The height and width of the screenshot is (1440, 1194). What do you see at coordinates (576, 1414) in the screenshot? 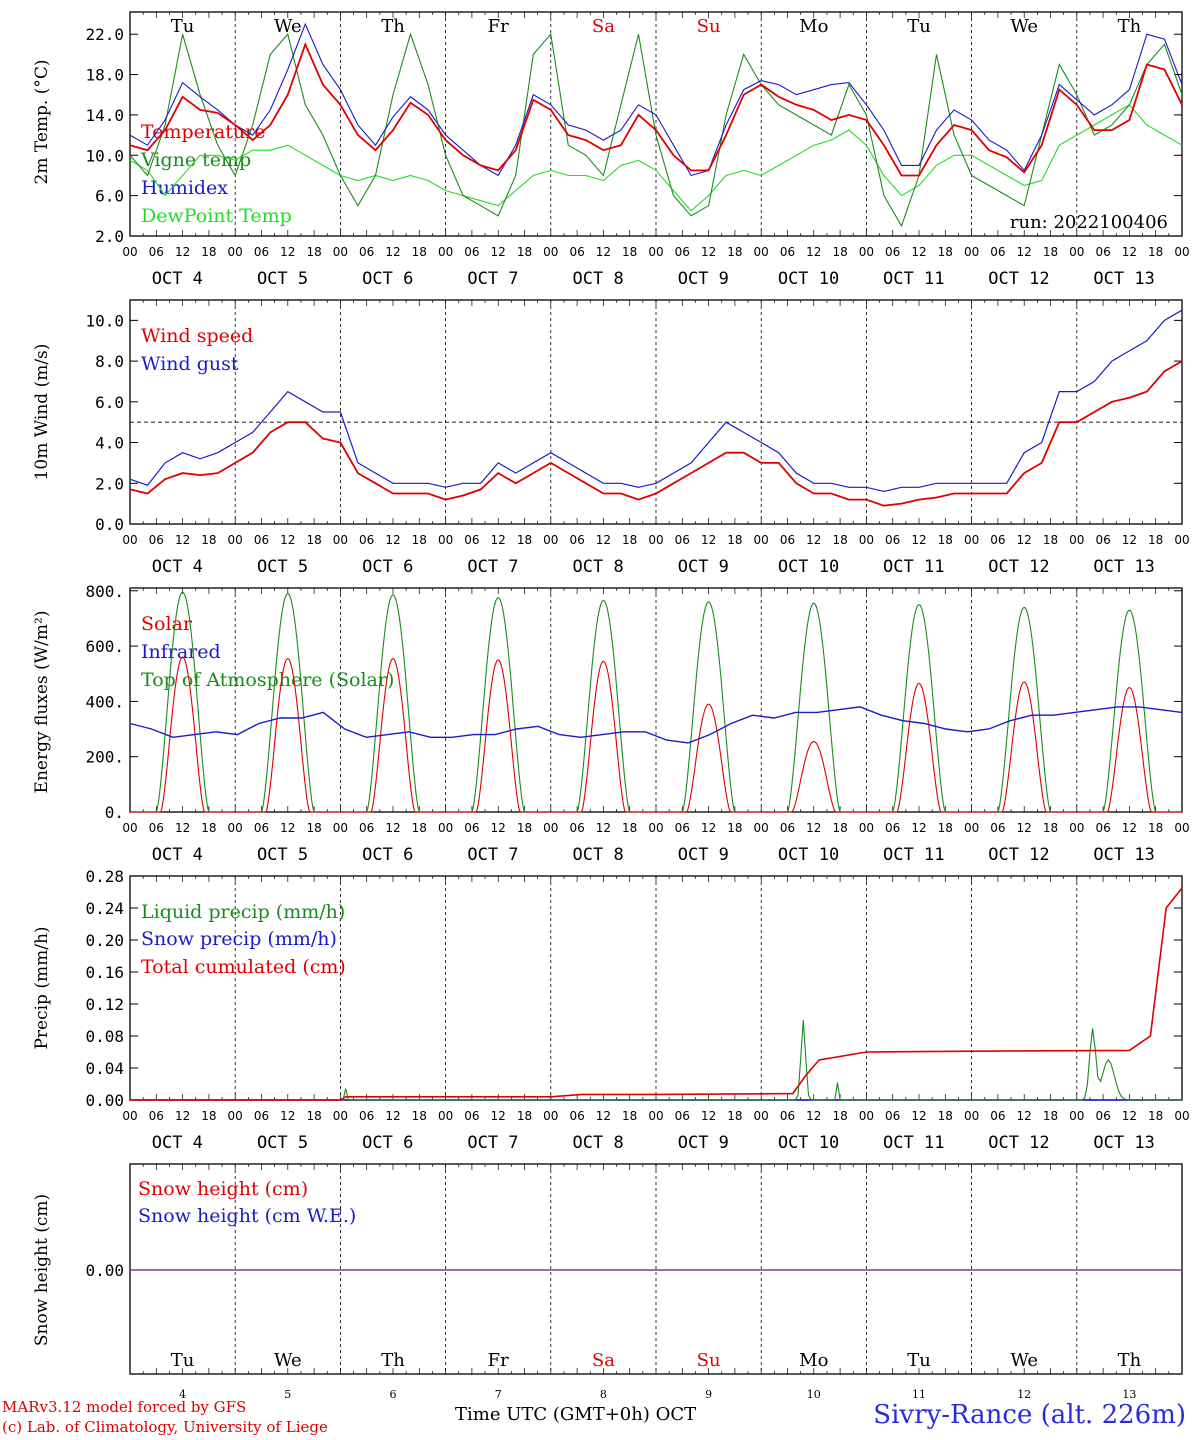
I see `x-axis-title: Time UTC (GMT+0h) OCT` at bounding box center [576, 1414].